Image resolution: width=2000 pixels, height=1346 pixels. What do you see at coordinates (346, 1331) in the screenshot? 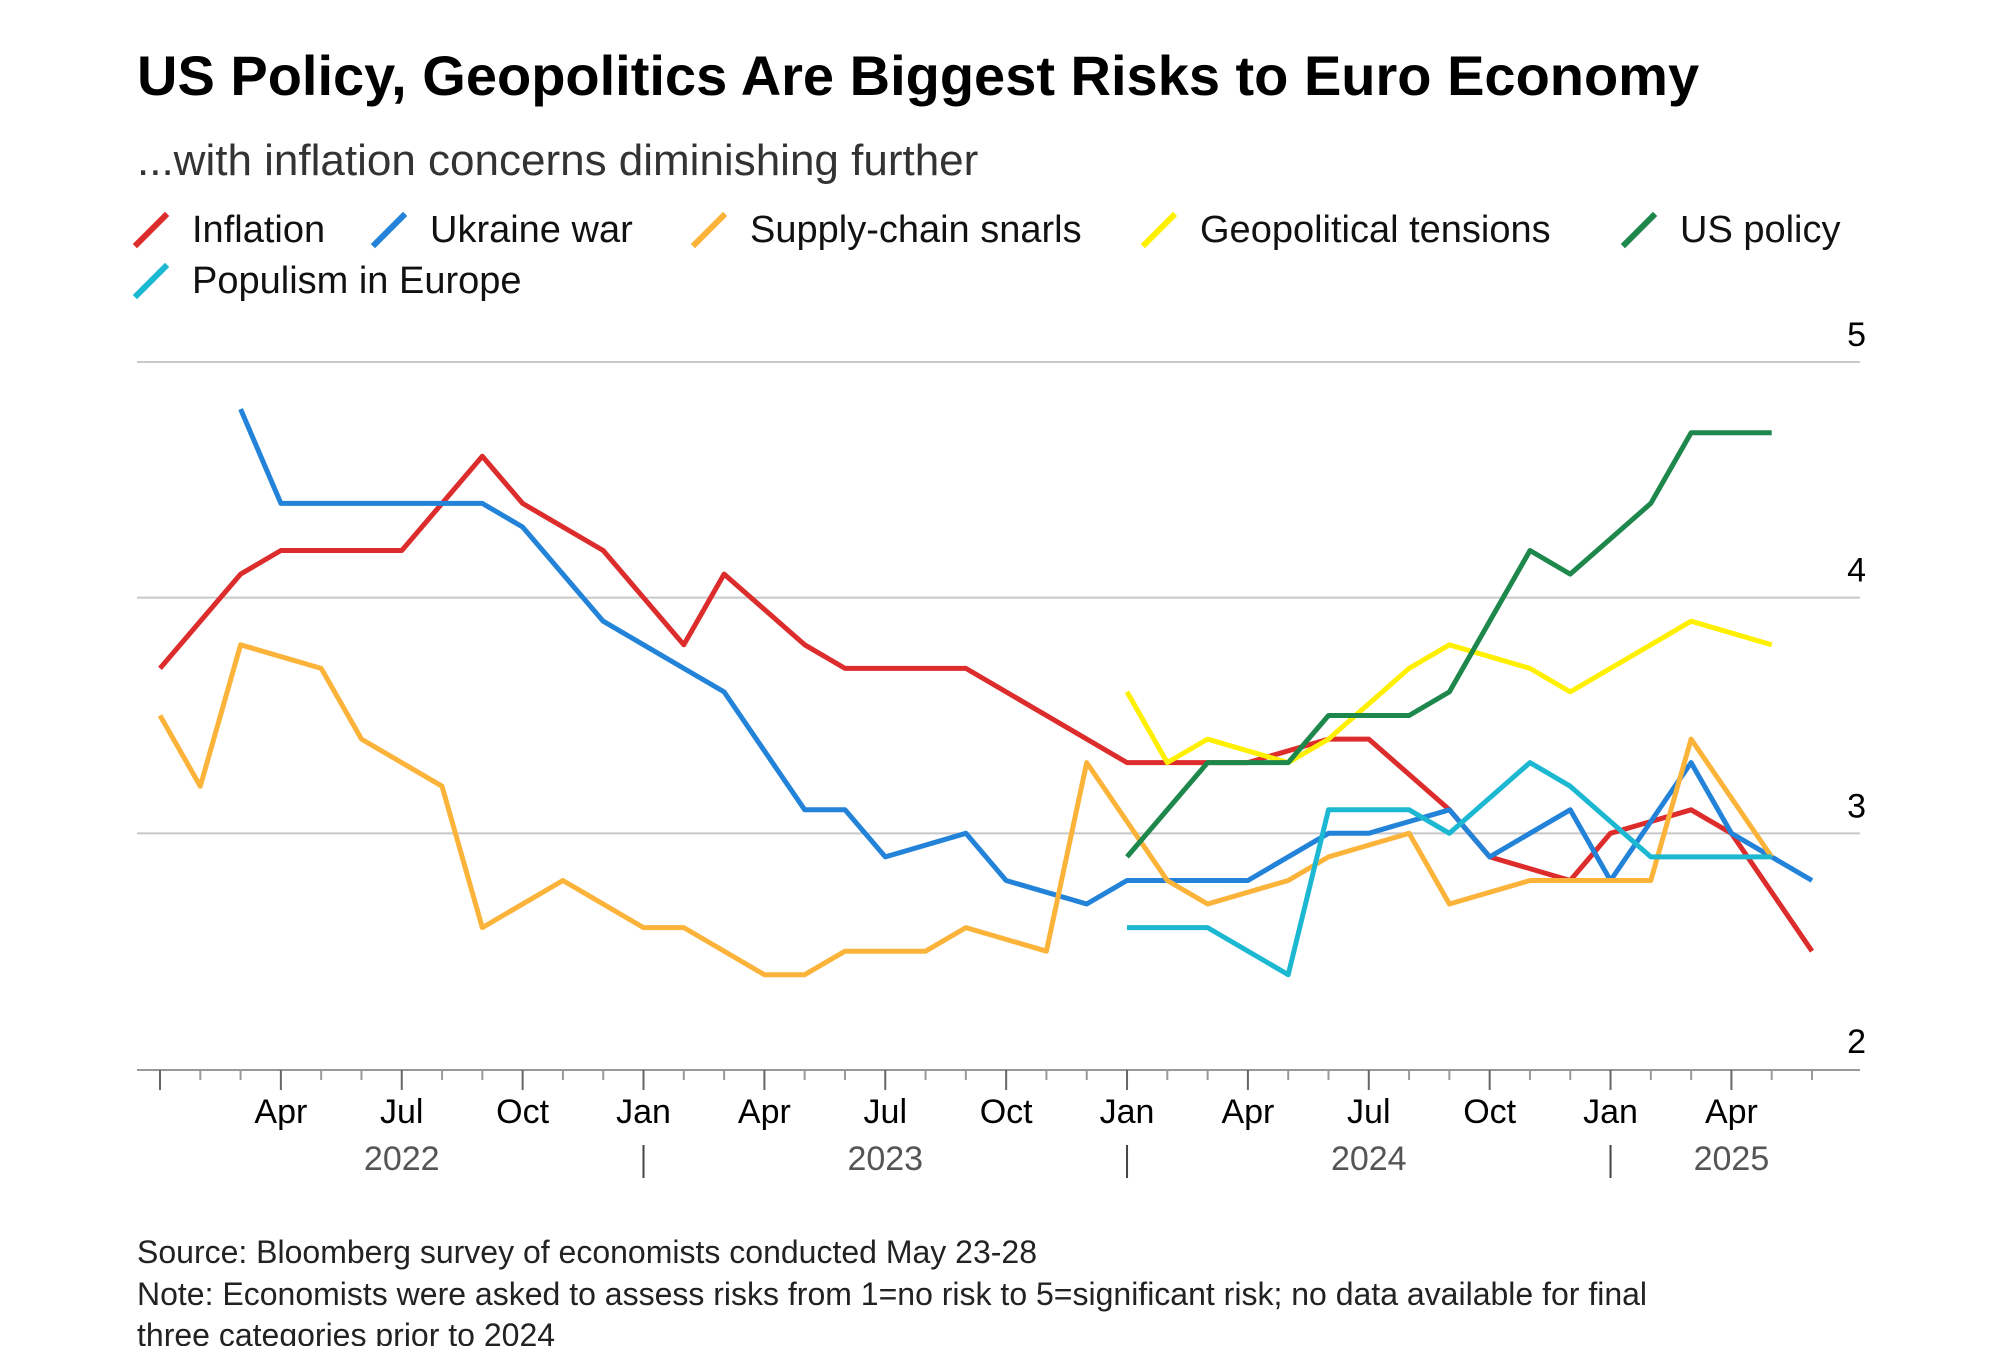
I see `note-line-2: three categories prior to 2024` at bounding box center [346, 1331].